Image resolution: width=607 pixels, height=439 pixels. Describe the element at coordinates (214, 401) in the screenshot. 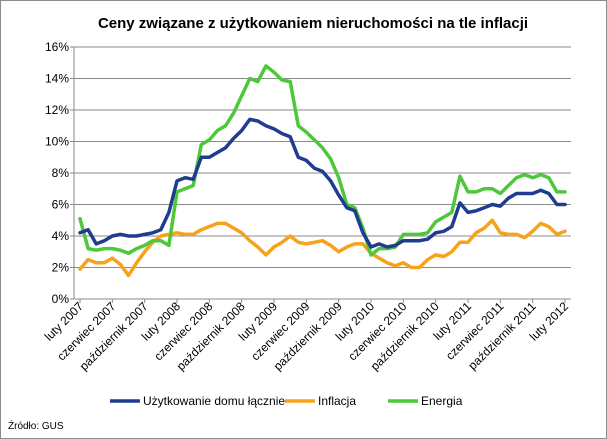

I see `legend-label: Użytkowanie domu łącznie` at that location.